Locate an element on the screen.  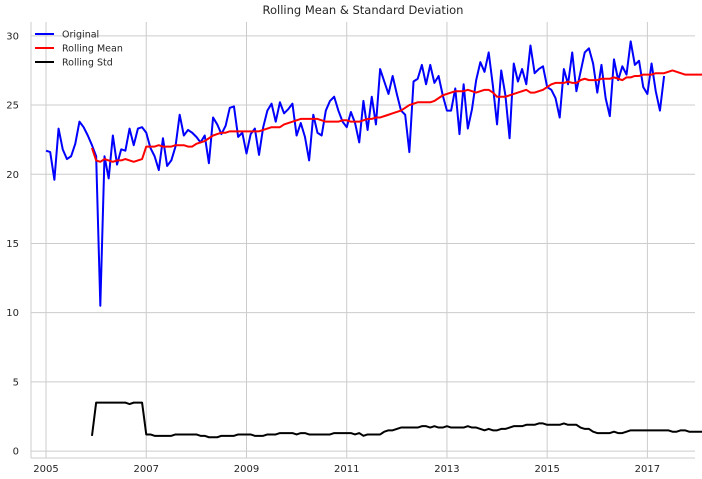
x-tick-label: 2017 is located at coordinates (647, 469).